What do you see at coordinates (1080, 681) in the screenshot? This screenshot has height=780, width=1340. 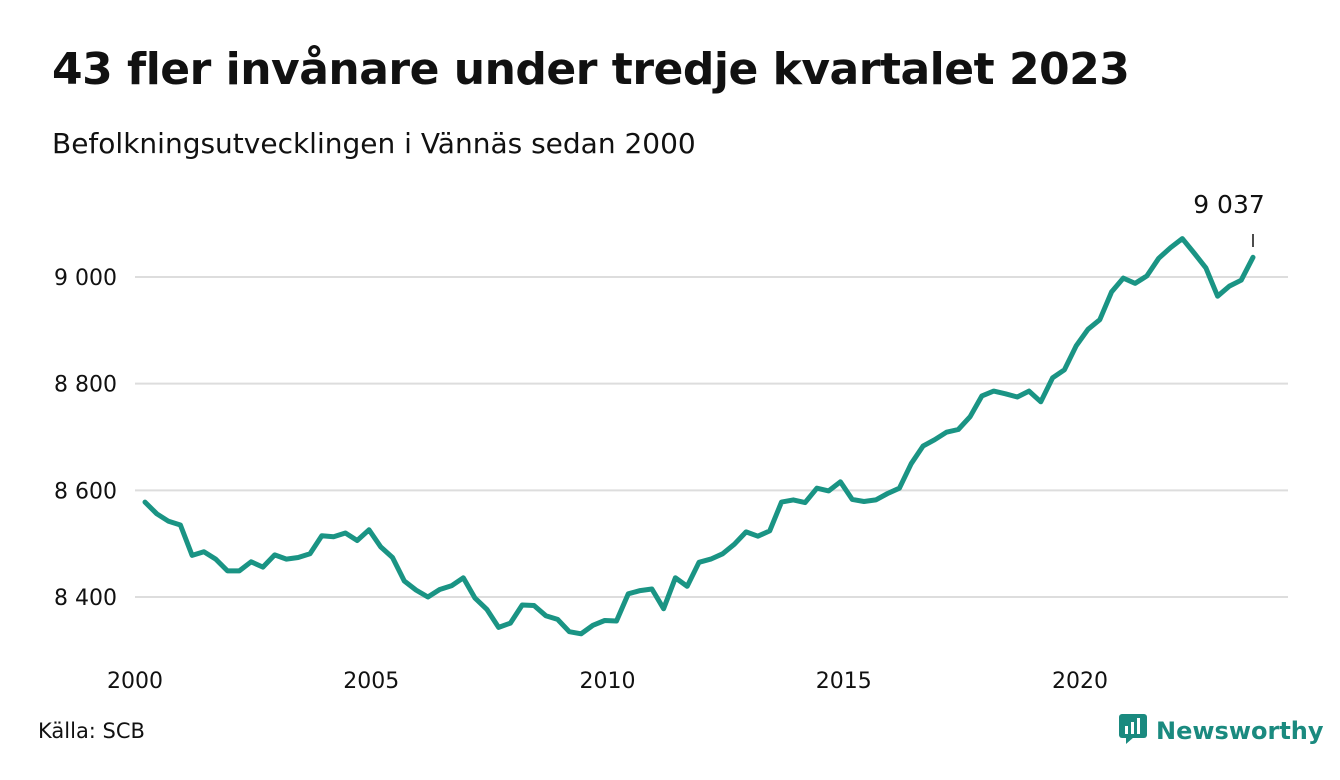 I see `x-tick-label: 2020` at bounding box center [1080, 681].